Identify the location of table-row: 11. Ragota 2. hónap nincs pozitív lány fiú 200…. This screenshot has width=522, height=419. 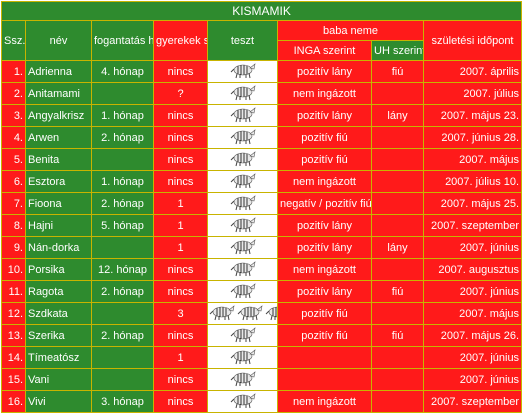
(262, 292).